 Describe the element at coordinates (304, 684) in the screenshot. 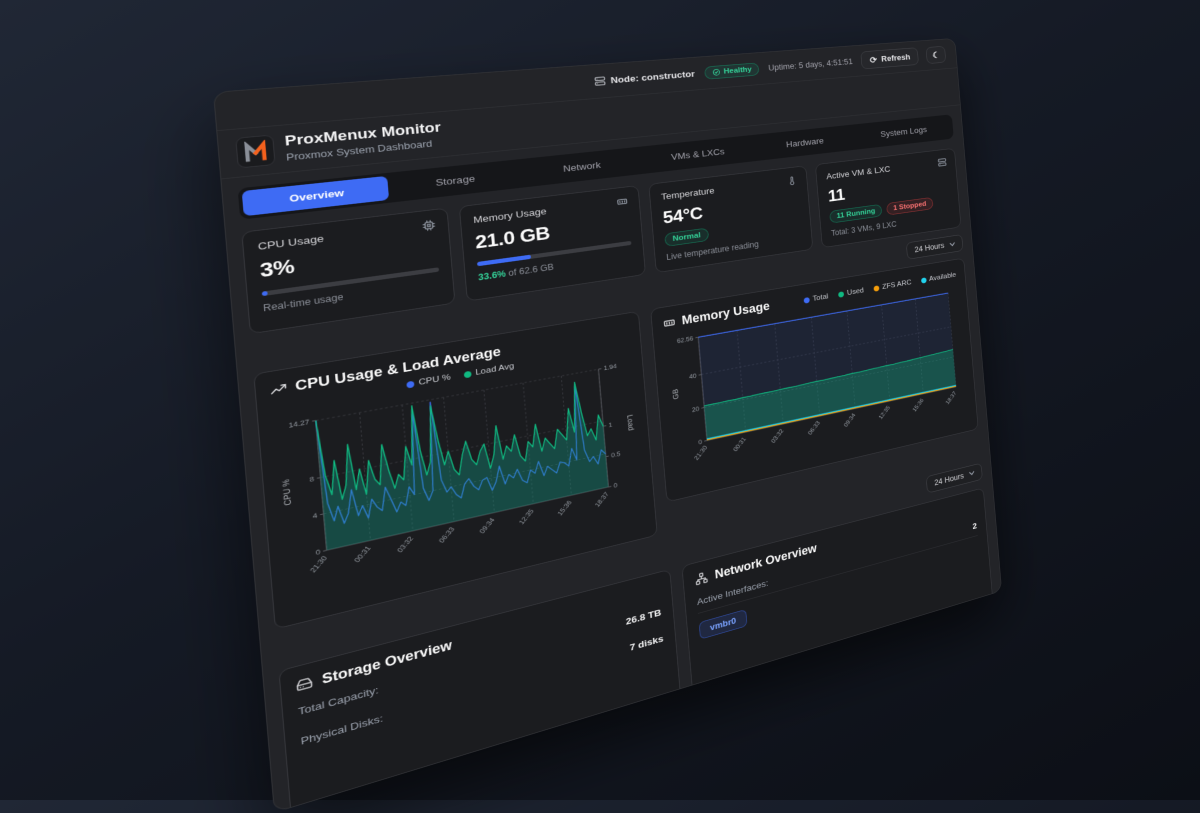

I see `hard-drive-icon` at that location.